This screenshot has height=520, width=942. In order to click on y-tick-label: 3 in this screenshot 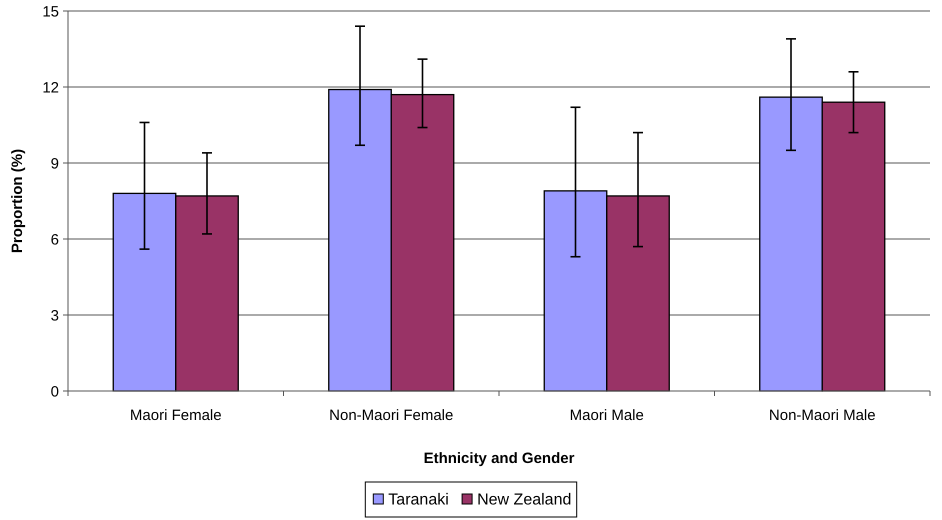, I will do `click(54, 315)`.